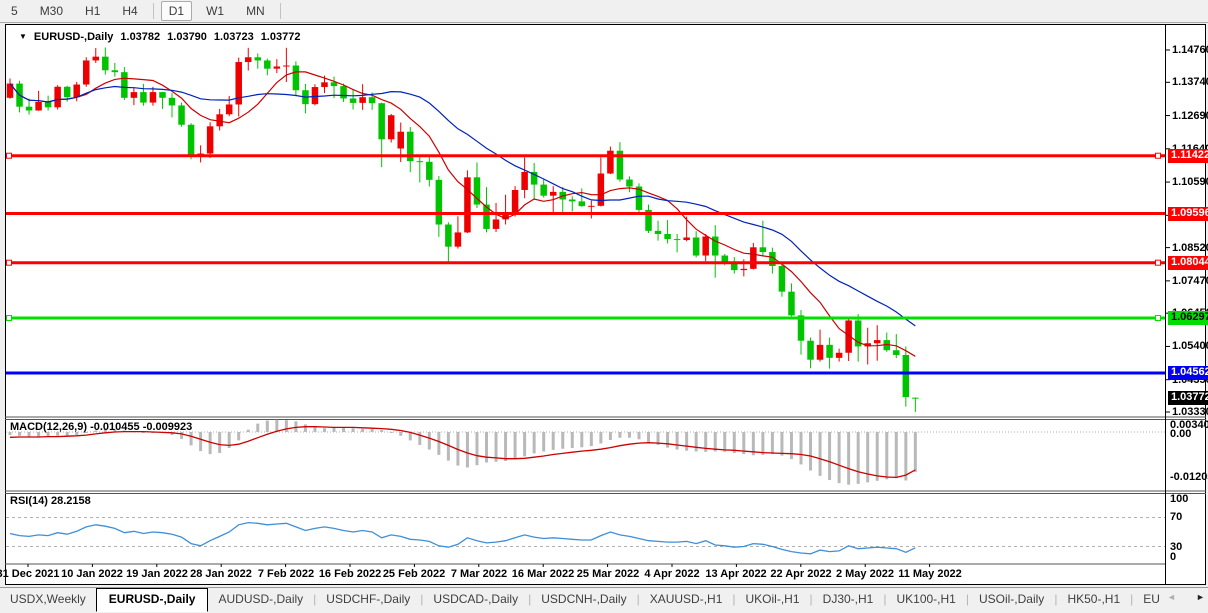  What do you see at coordinates (672, 574) in the screenshot?
I see `date-label: 4 Apr 2022` at bounding box center [672, 574].